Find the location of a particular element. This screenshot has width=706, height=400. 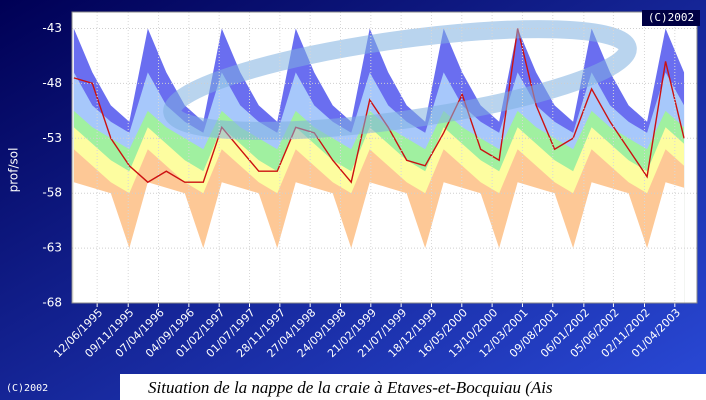

y-tick-label: -53 is located at coordinates (52, 138).